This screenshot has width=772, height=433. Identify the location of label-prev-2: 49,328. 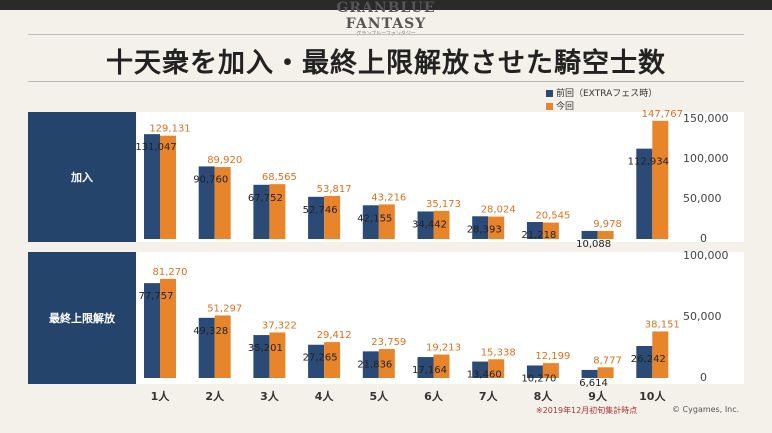
(210, 331).